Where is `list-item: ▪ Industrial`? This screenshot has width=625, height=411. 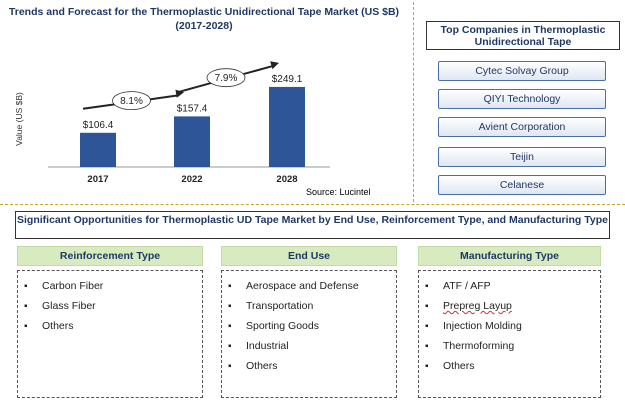 list-item: ▪ Industrial is located at coordinates (312, 348).